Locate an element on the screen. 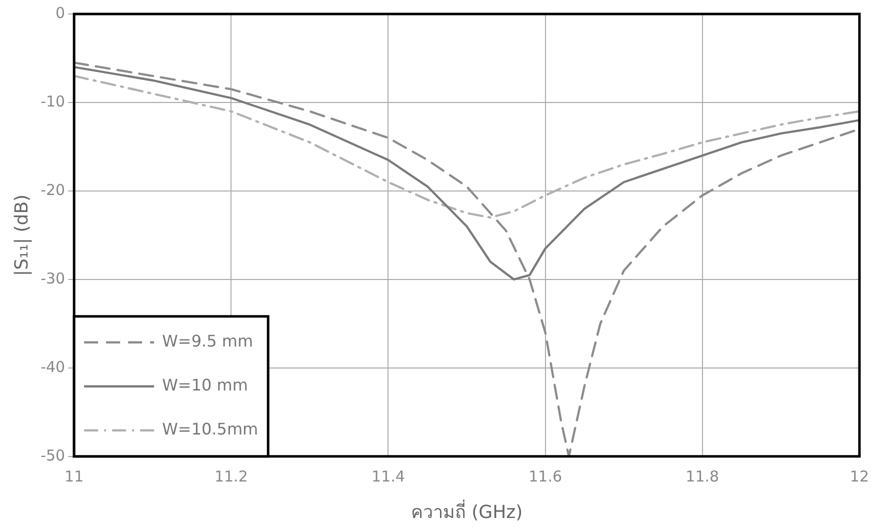 The height and width of the screenshot is (532, 881). y-axis-title: |S₁₁| (dB) is located at coordinates (21, 235).